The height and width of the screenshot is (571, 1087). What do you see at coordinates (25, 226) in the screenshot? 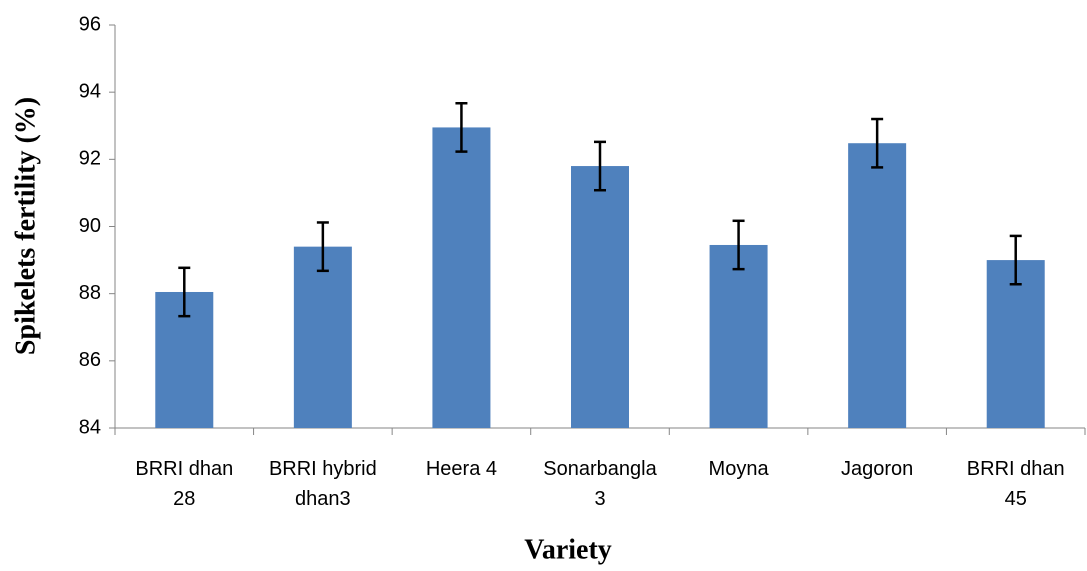
I see `y-axis-title: Spikelets fertility (%)` at bounding box center [25, 226].